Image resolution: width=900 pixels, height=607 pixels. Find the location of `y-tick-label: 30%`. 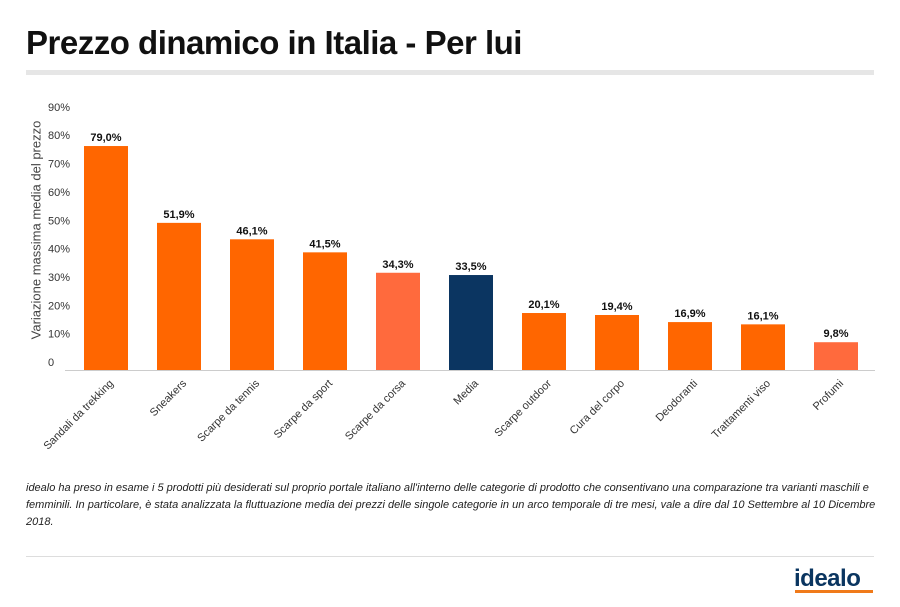

y-tick-label: 30% is located at coordinates (59, 278).